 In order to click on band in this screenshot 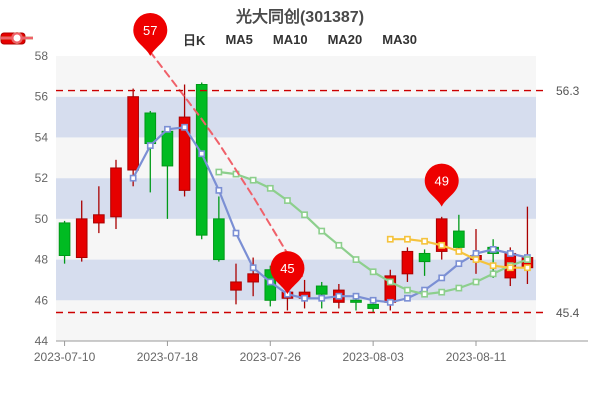, I will do `click(296, 320)`.